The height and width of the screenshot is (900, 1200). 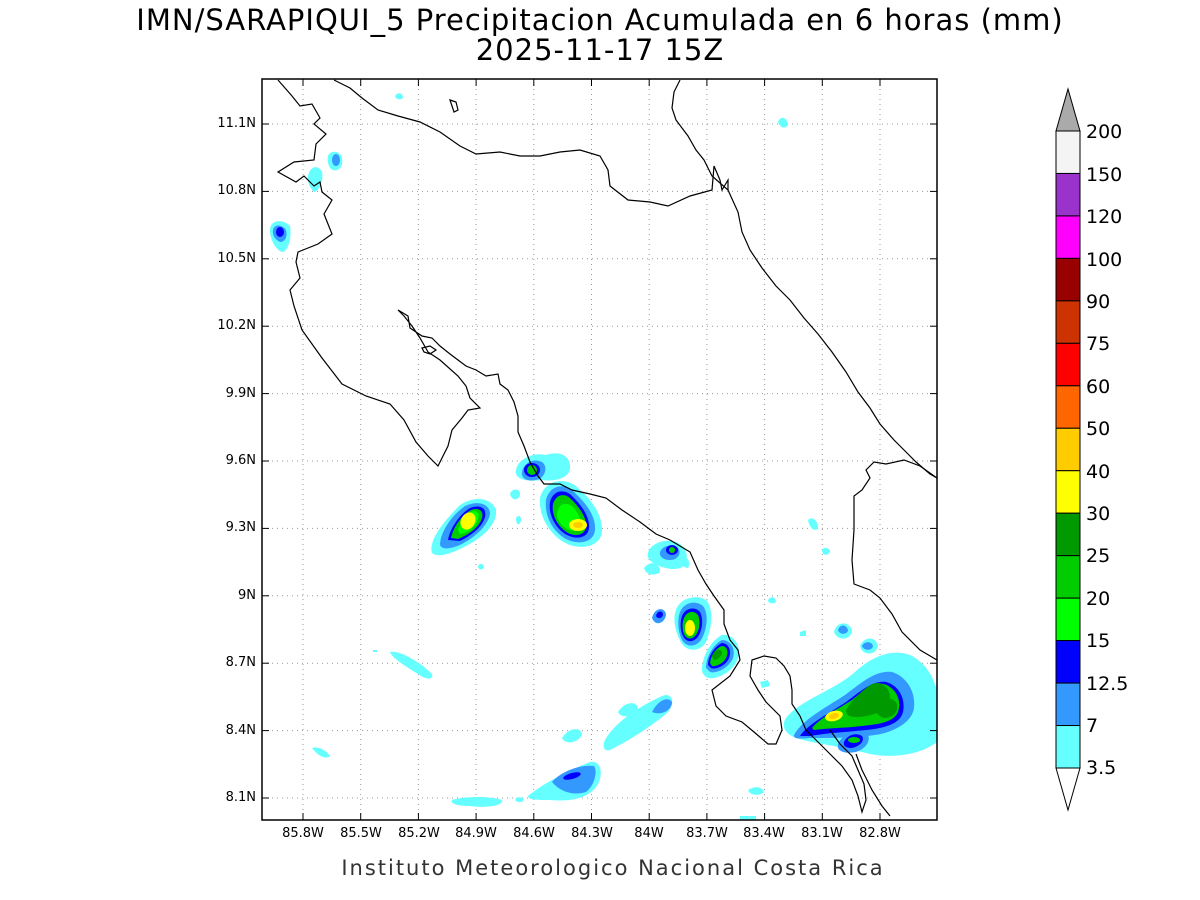 What do you see at coordinates (476, 833) in the screenshot?
I see `lon-label: 84.9W` at bounding box center [476, 833].